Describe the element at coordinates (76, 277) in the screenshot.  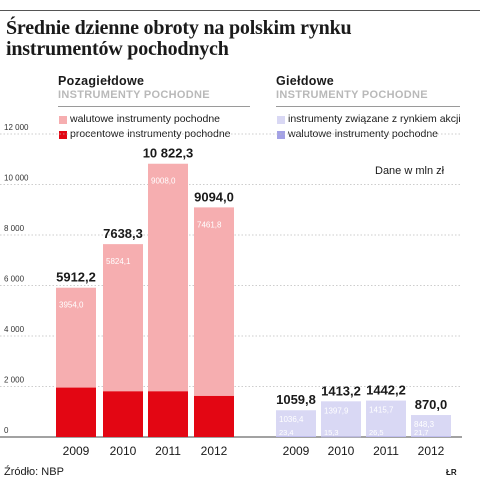
I see `bar-total-label: 5912,2` at that location.